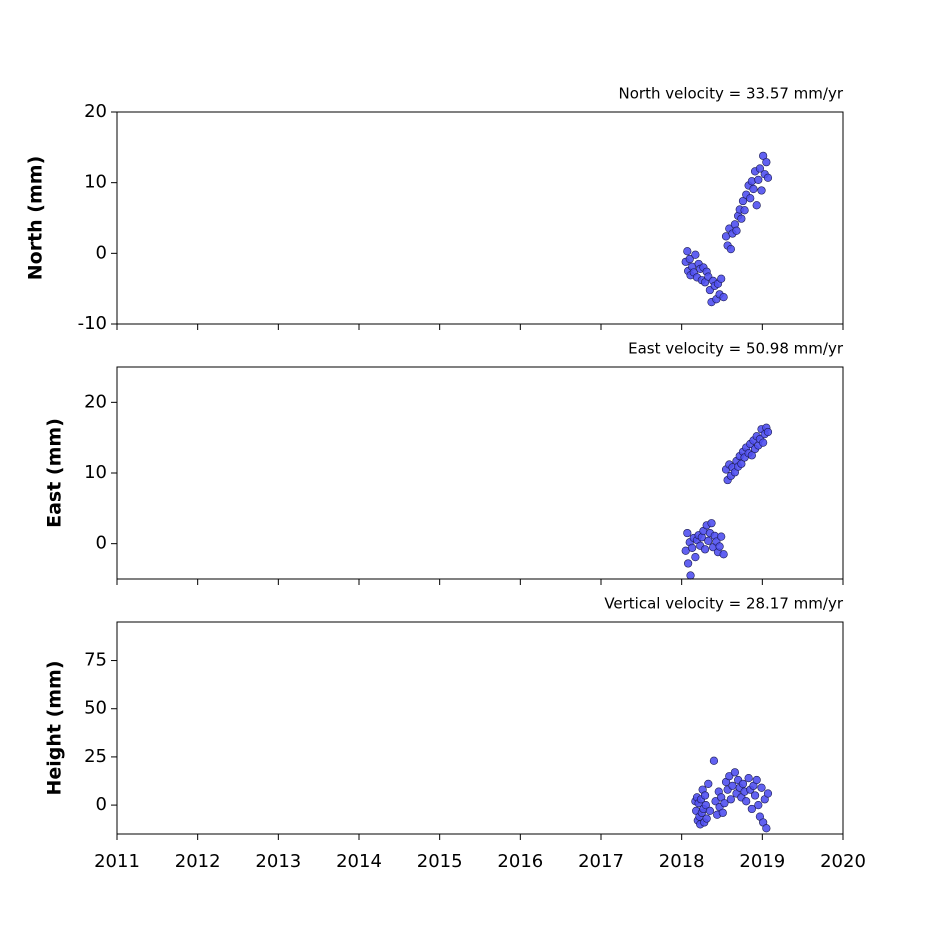  Describe the element at coordinates (95, 756) in the screenshot. I see `y-tick-label: 25` at that location.